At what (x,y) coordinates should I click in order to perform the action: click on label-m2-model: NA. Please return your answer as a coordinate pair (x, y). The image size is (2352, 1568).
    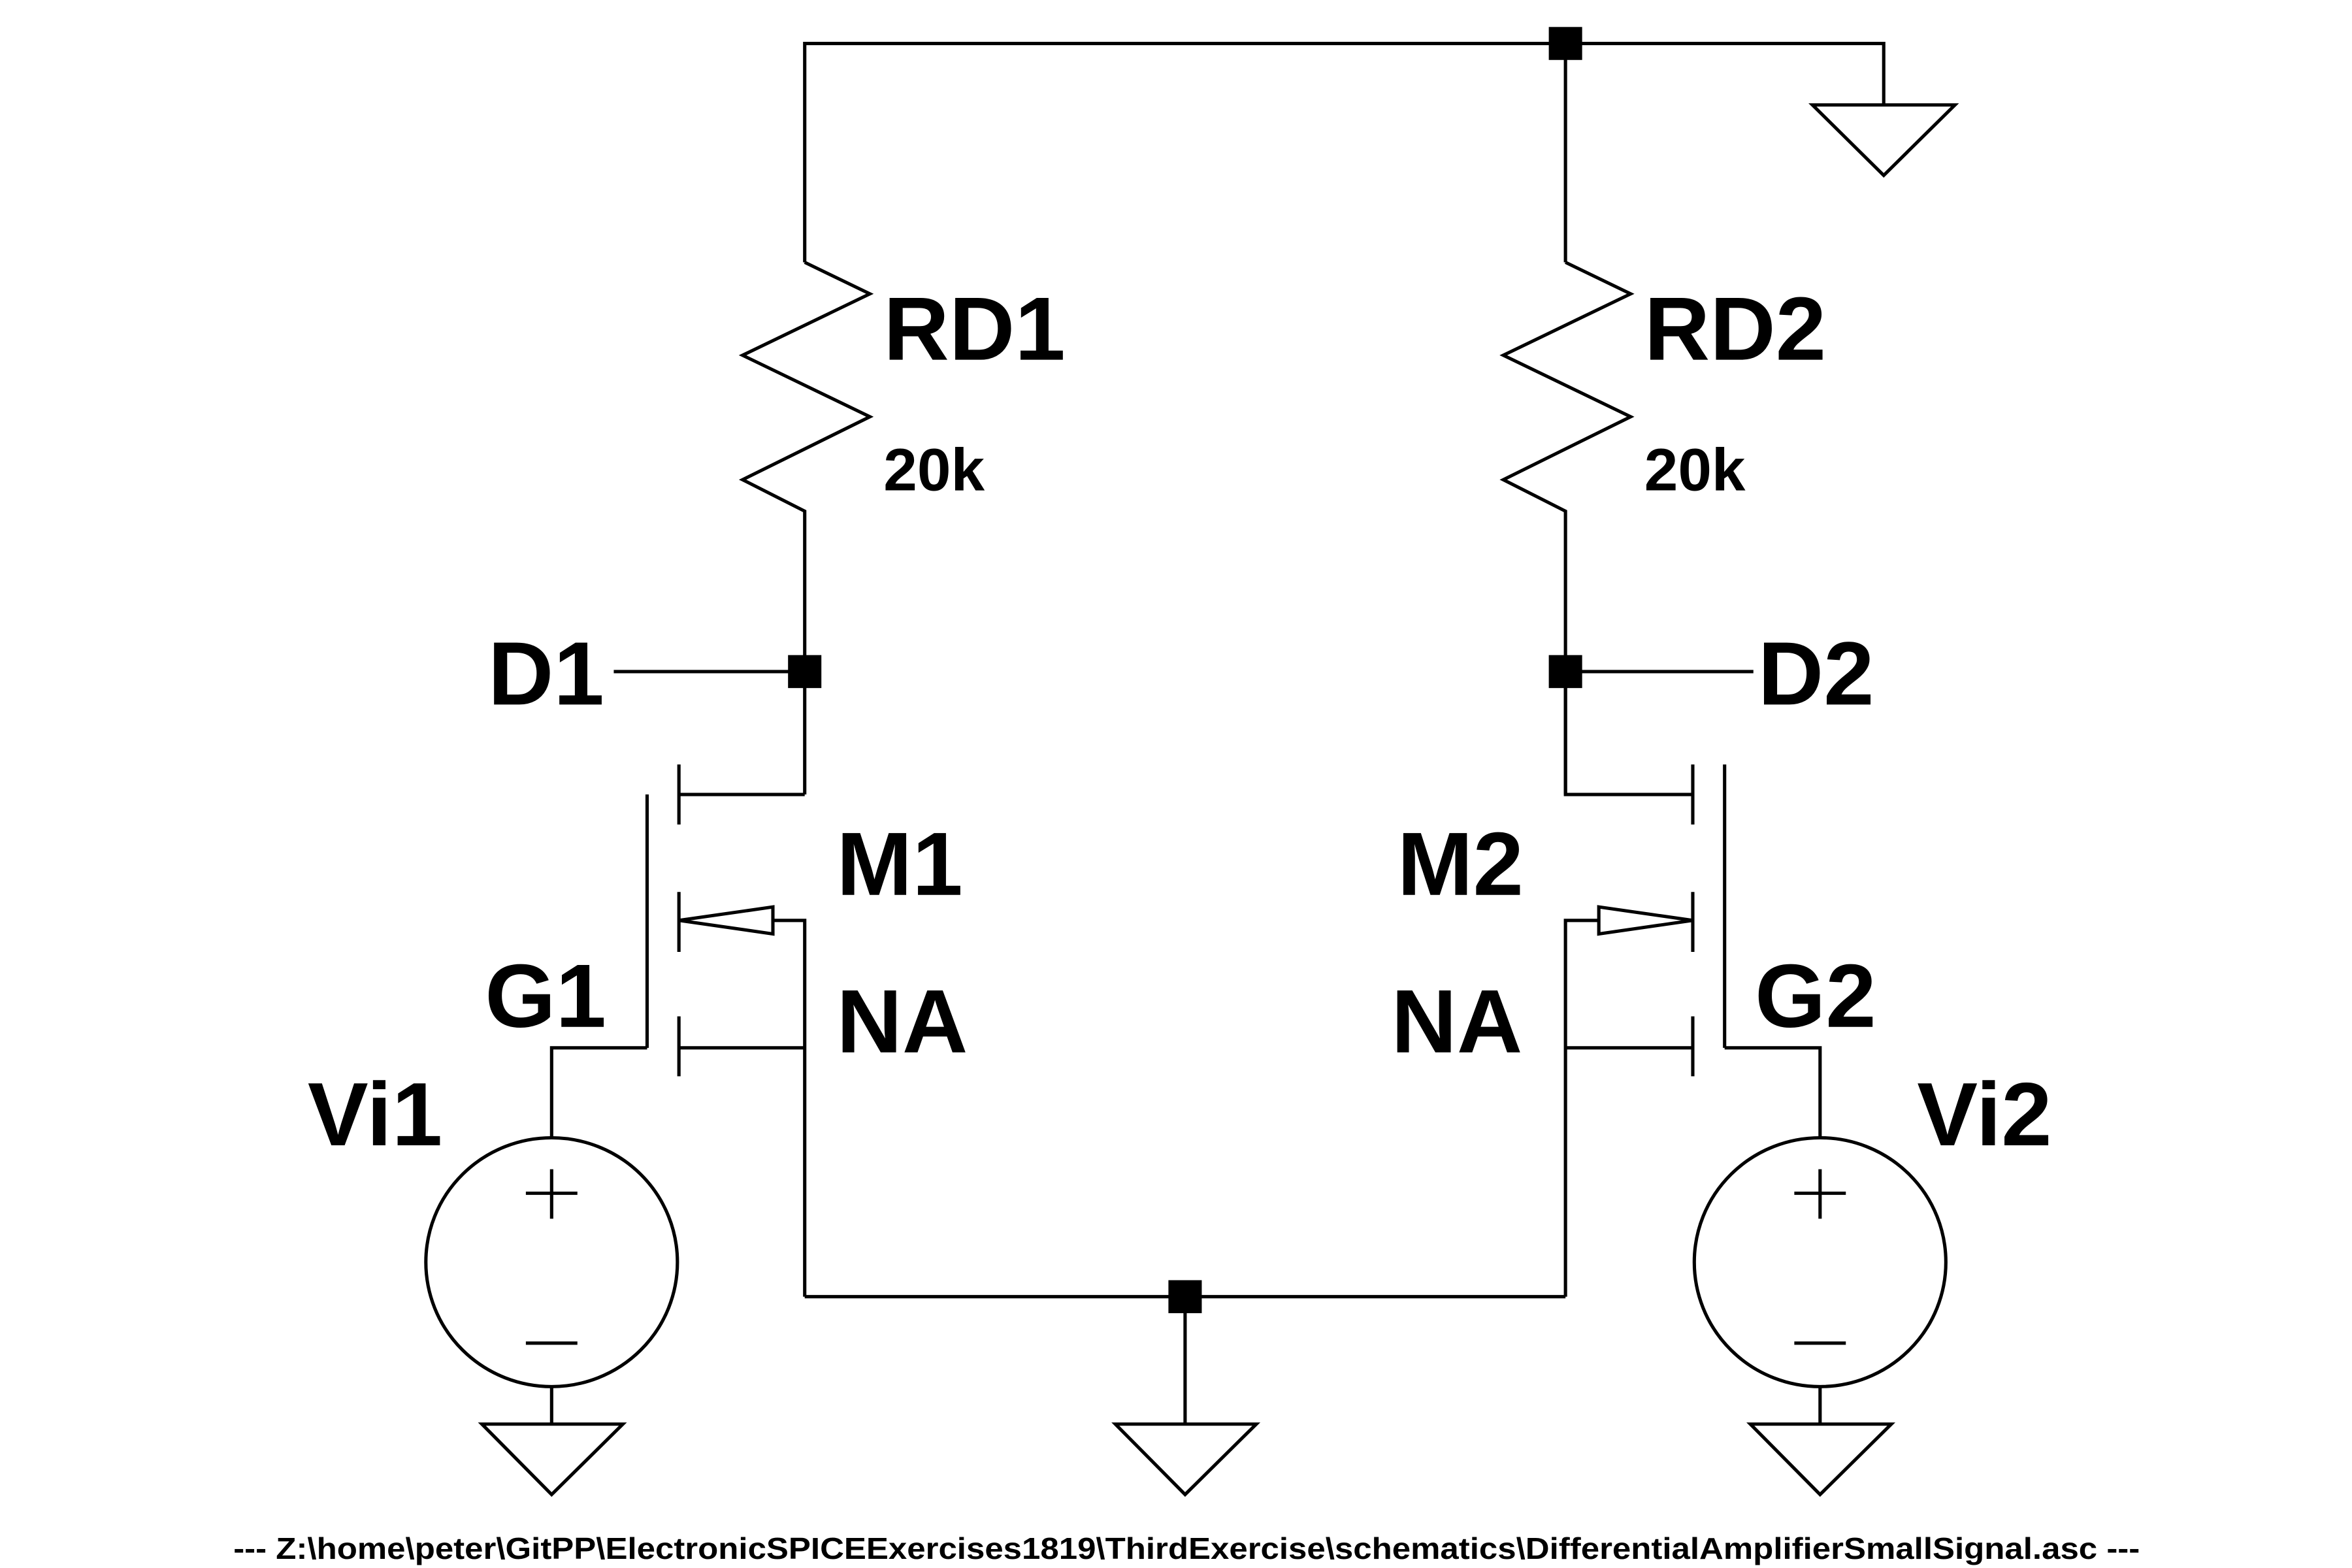
    Looking at the image, I should click on (1456, 1021).